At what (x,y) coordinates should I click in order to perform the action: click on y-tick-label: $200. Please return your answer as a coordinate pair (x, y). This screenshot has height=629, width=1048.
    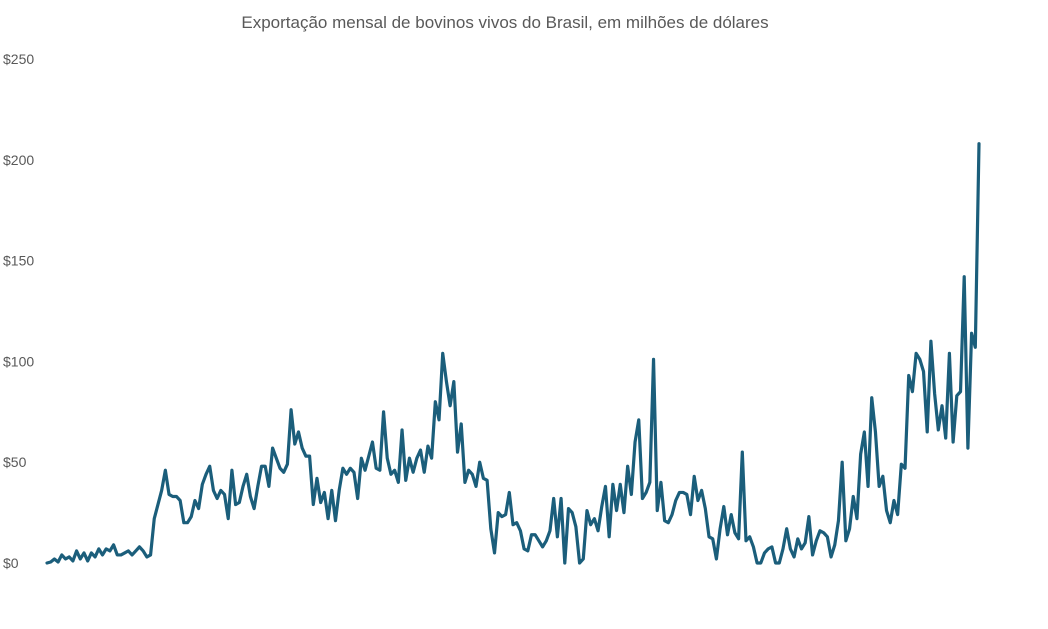
    Looking at the image, I should click on (18, 160).